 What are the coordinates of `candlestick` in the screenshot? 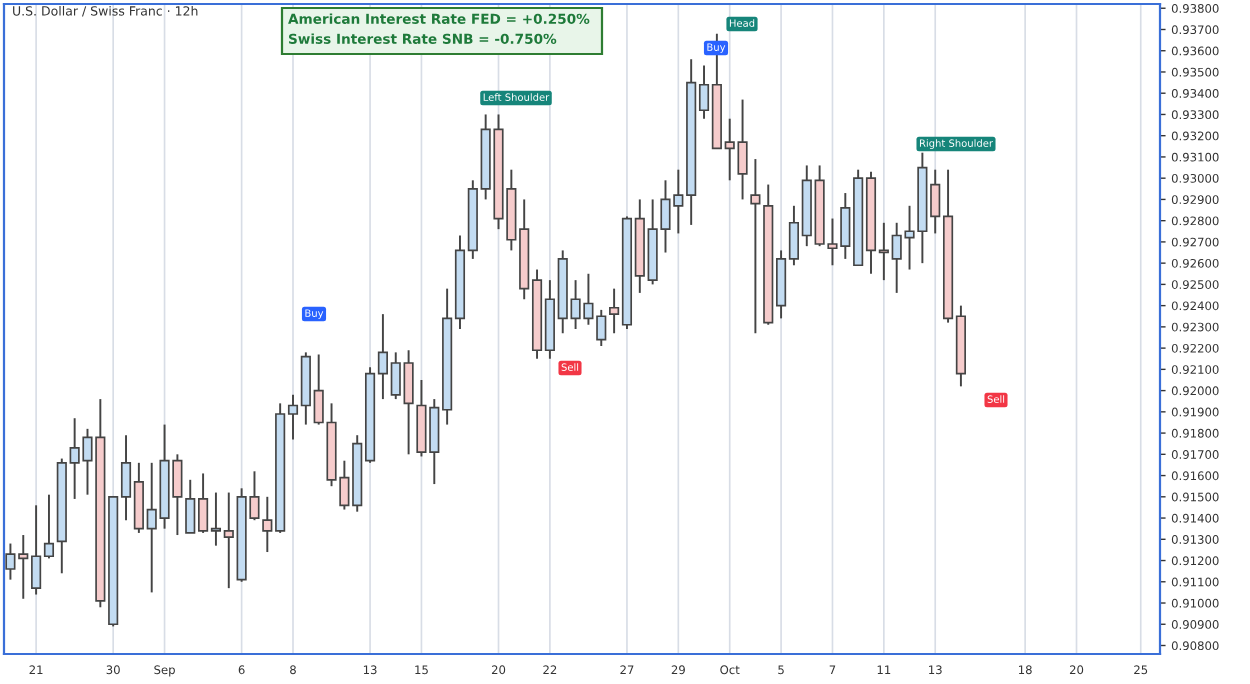 It's located at (755, 246).